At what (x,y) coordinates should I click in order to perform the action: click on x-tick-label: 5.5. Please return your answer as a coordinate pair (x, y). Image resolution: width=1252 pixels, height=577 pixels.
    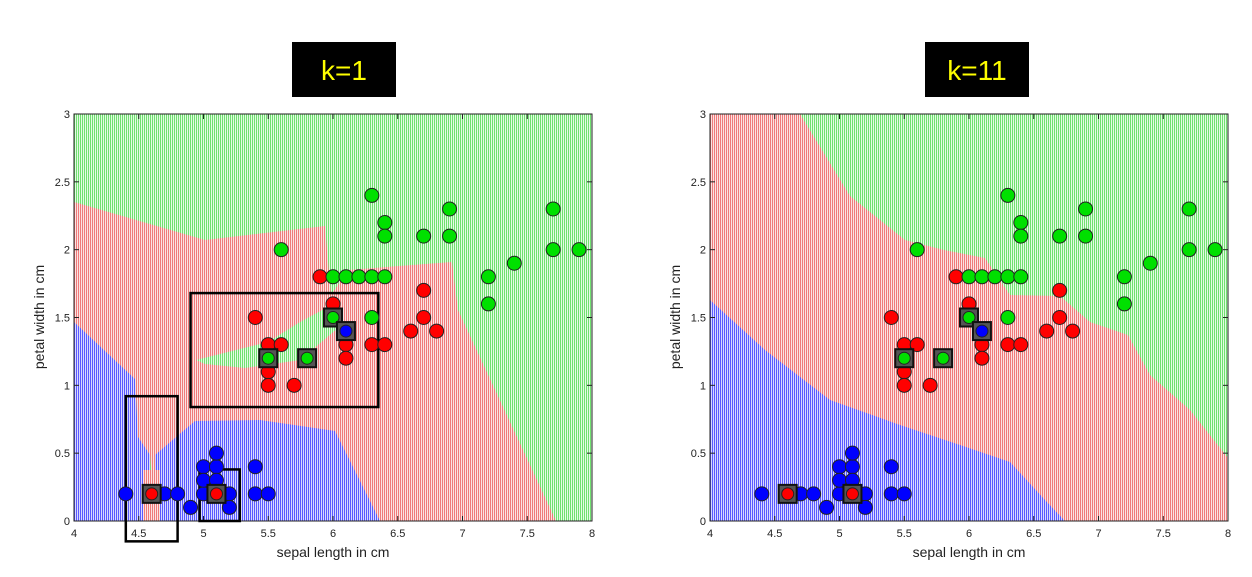
    Looking at the image, I should click on (904, 534).